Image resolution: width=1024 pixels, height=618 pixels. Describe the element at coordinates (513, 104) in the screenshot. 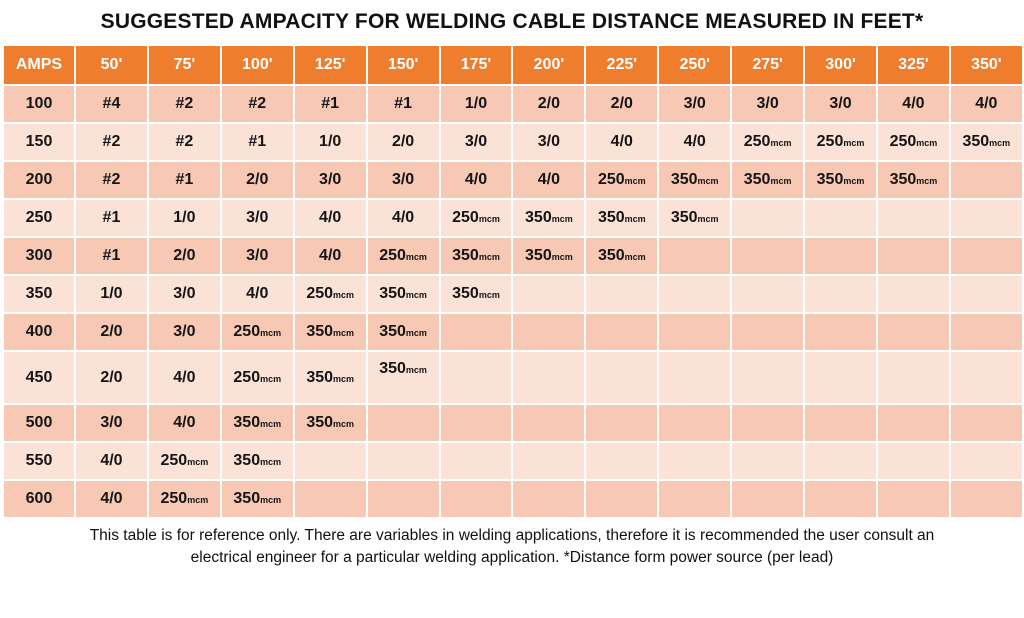

I see `table-row: 100 #4 #2 #2 #1 #1 1/0 2/0 2/0 3/0 3/0 3/0 4/0 4/0` at that location.